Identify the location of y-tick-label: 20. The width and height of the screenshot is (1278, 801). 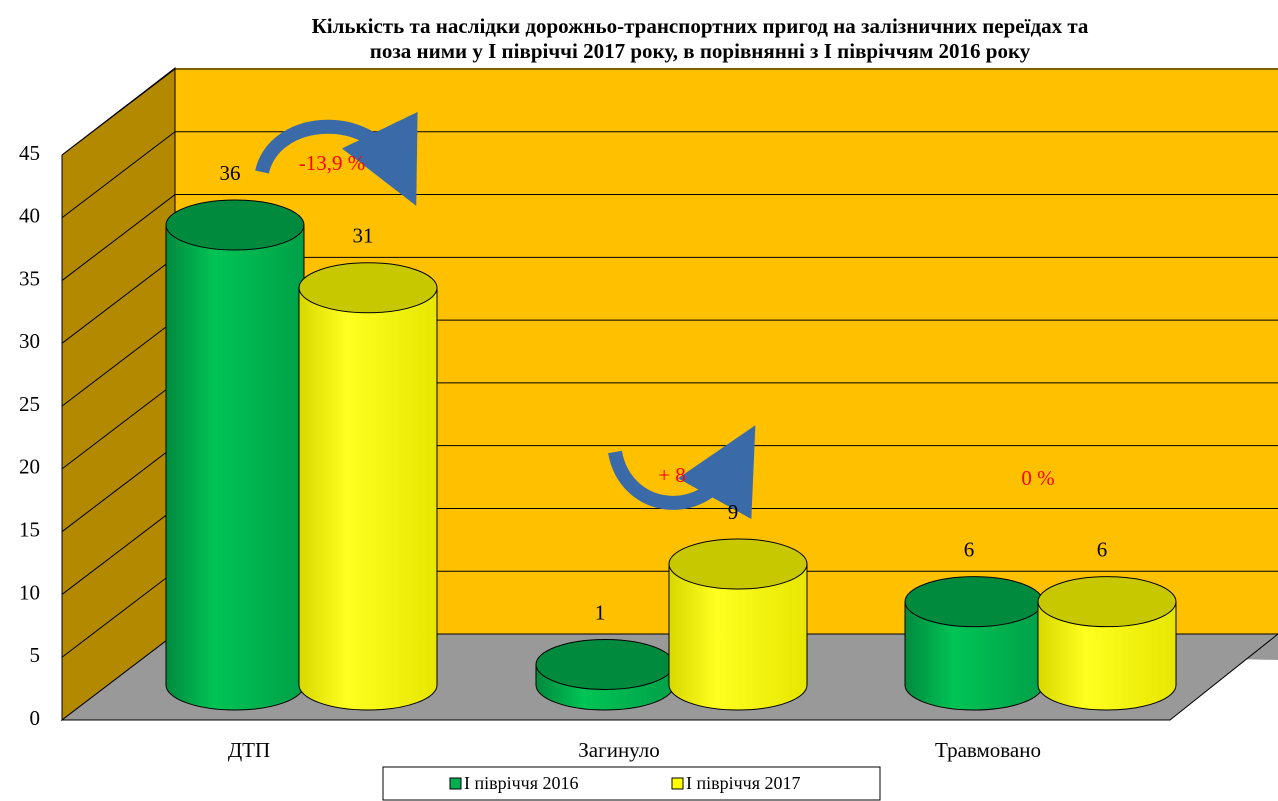
(29, 467).